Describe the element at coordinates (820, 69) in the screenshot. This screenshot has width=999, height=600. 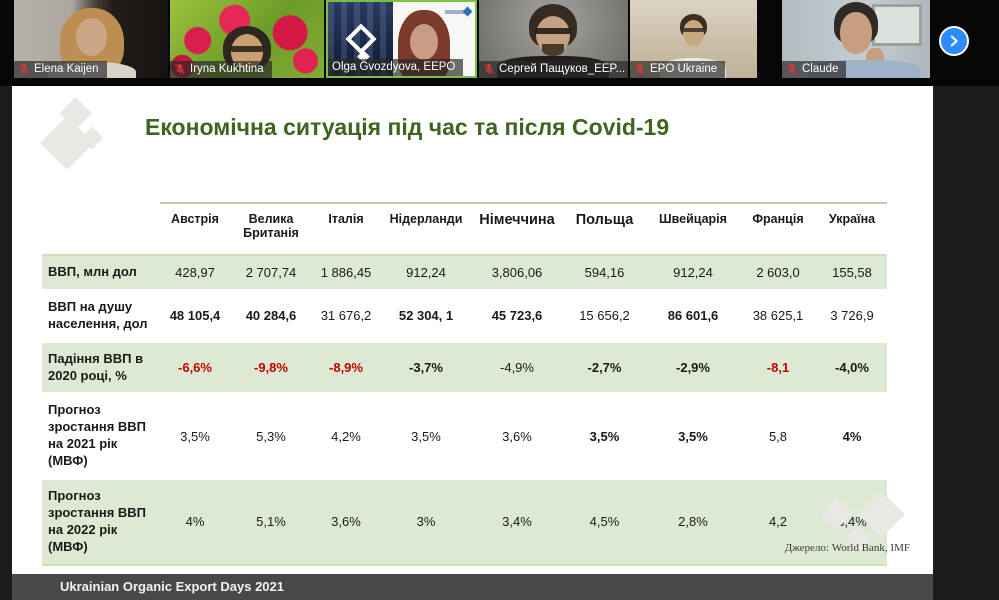
I see `participant-name: Claude` at that location.